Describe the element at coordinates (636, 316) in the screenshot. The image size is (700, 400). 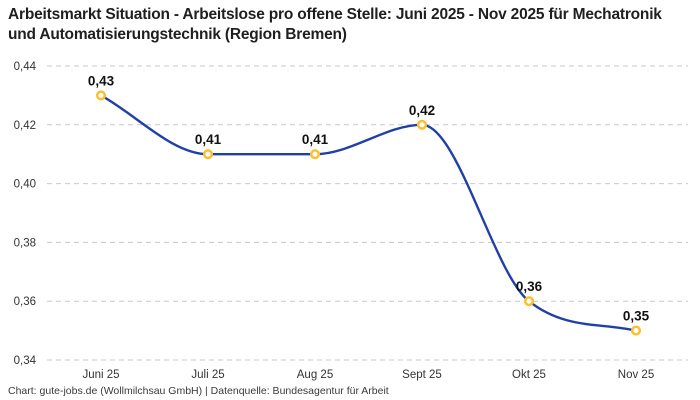
I see `data-point-label: 0,35` at that location.